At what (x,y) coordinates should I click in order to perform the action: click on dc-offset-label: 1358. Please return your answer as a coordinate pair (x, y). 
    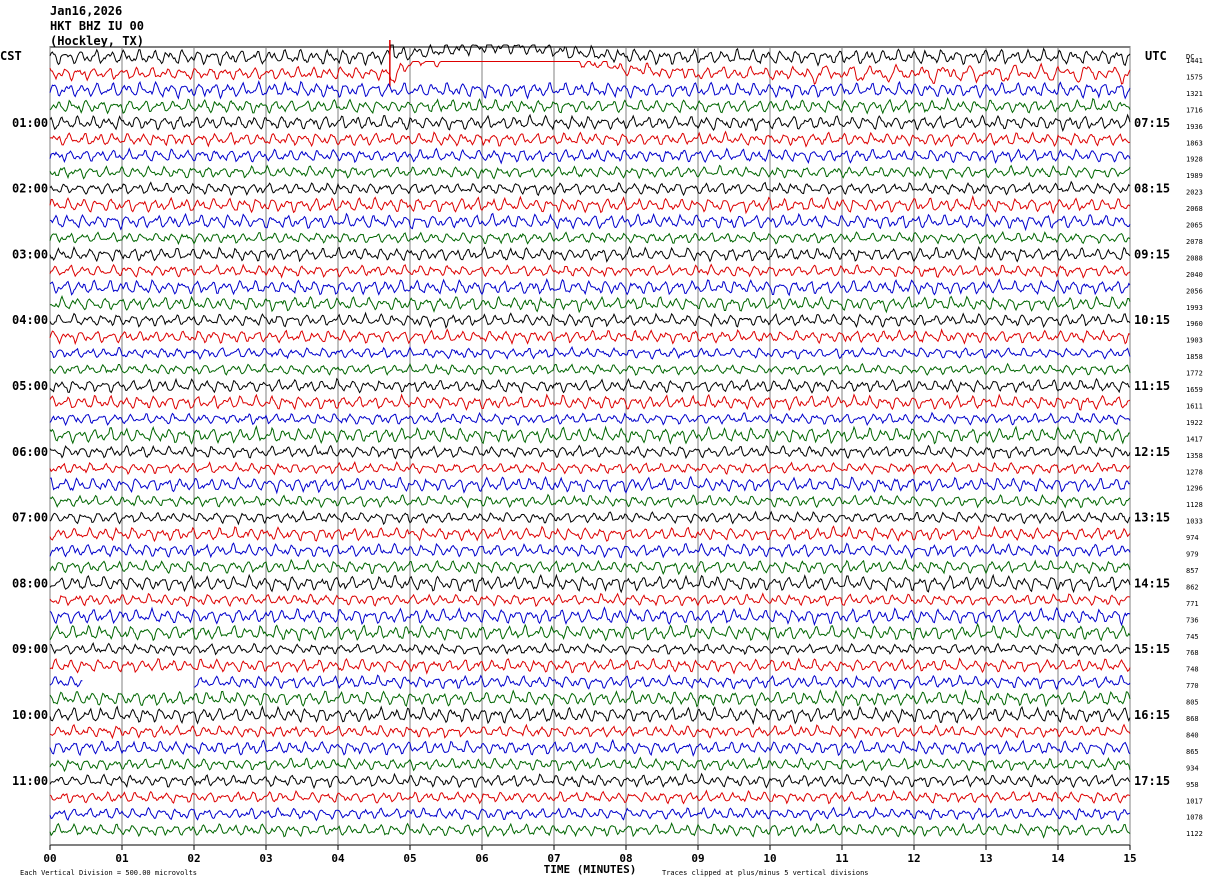
    Looking at the image, I should click on (1194, 456).